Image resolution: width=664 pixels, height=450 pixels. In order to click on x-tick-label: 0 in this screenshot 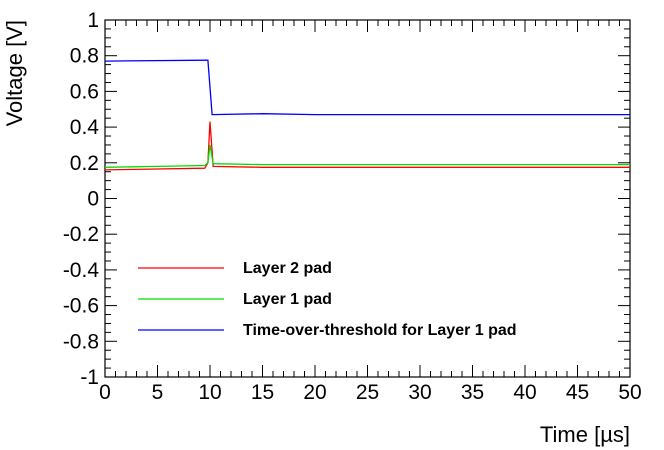, I will do `click(105, 392)`.